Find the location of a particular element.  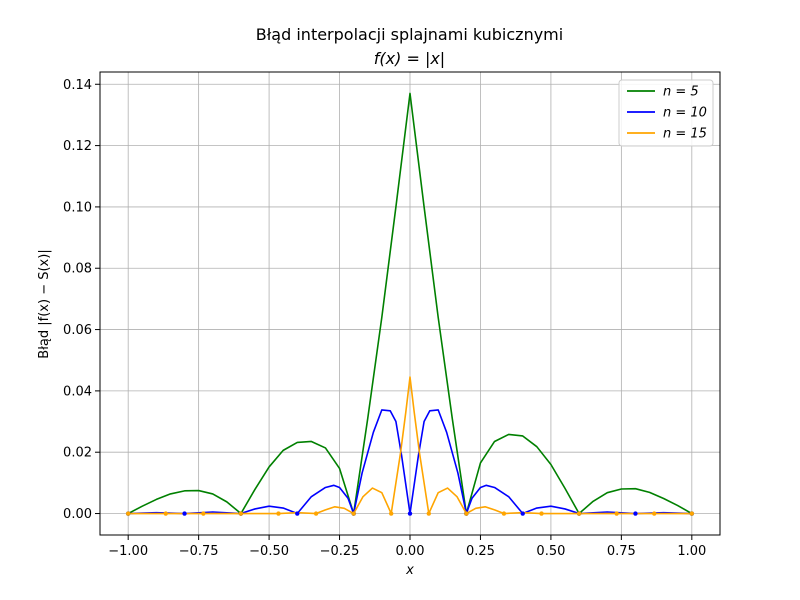

chart-title: Błąd interpolacji splajnami kubicznymi is located at coordinates (409, 34).